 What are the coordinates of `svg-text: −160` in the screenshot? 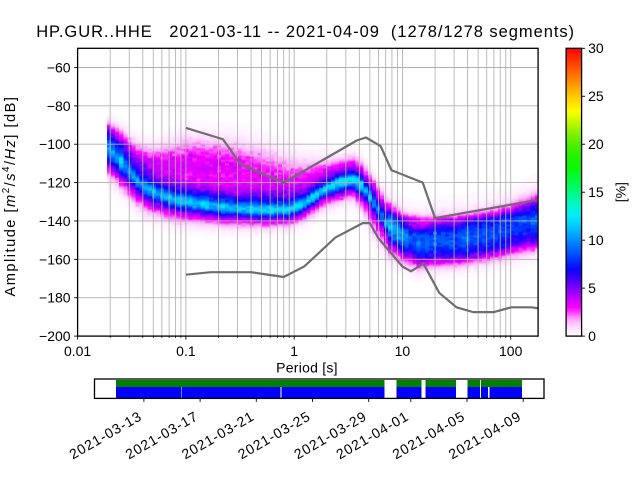 It's located at (55, 259).